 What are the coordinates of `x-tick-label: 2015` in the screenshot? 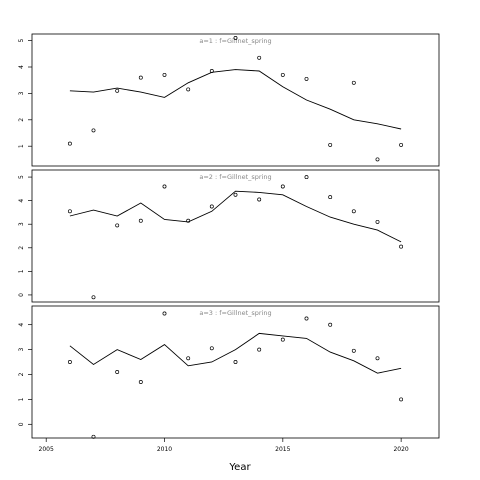 It's located at (282, 449).